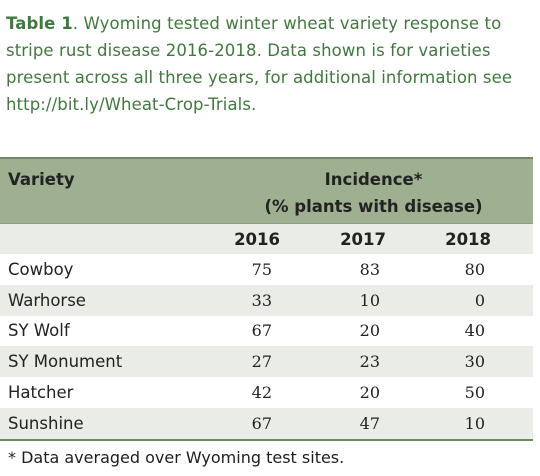 The width and height of the screenshot is (540, 476). I want to click on value-2018-cell: 10, so click(480, 423).